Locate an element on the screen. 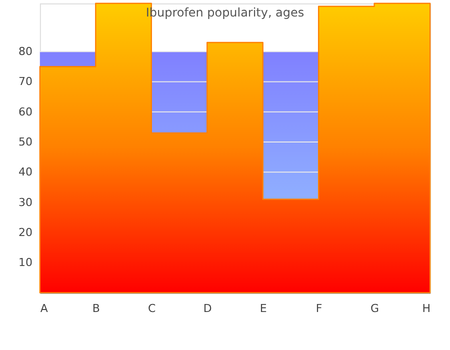 This screenshot has height=350, width=450. y-tick-label: 20 is located at coordinates (25, 232).